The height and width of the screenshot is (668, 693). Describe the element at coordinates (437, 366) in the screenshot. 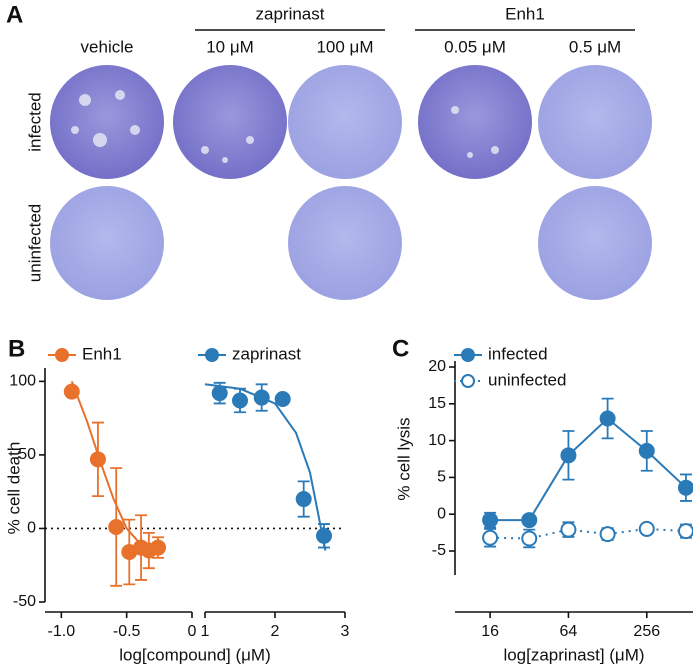

I see `y-tick-label: 20` at that location.